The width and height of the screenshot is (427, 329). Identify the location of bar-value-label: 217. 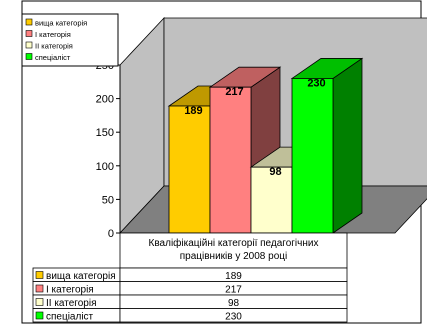
(234, 92).